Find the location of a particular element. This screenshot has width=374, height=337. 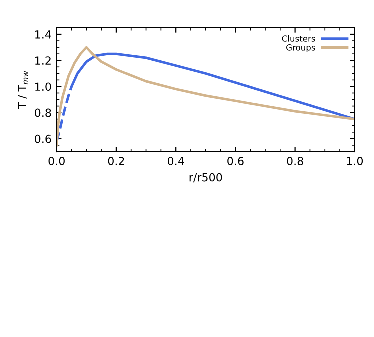

x-tick-label: 0.2 is located at coordinates (116, 161).